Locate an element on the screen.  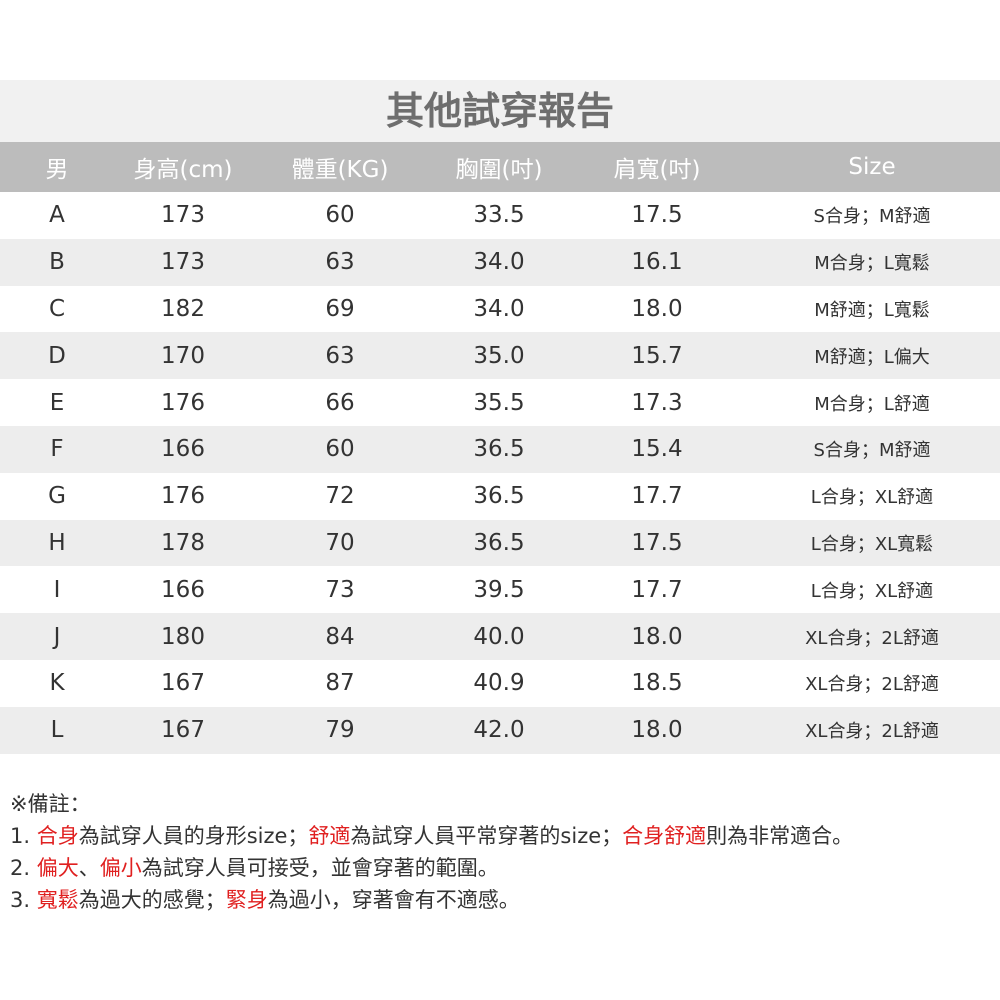
note-text: 1. is located at coordinates (23, 836).